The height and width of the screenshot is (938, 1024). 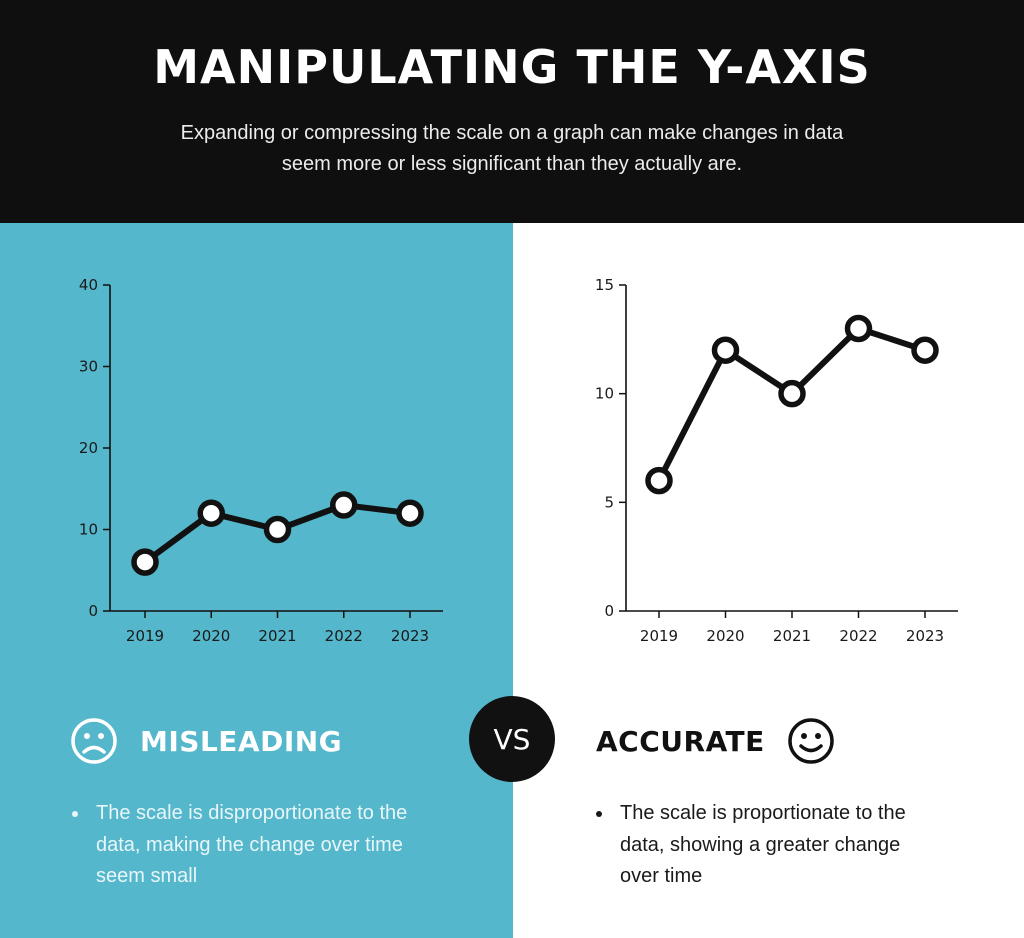 I want to click on vs-badge: VS, so click(x=512, y=739).